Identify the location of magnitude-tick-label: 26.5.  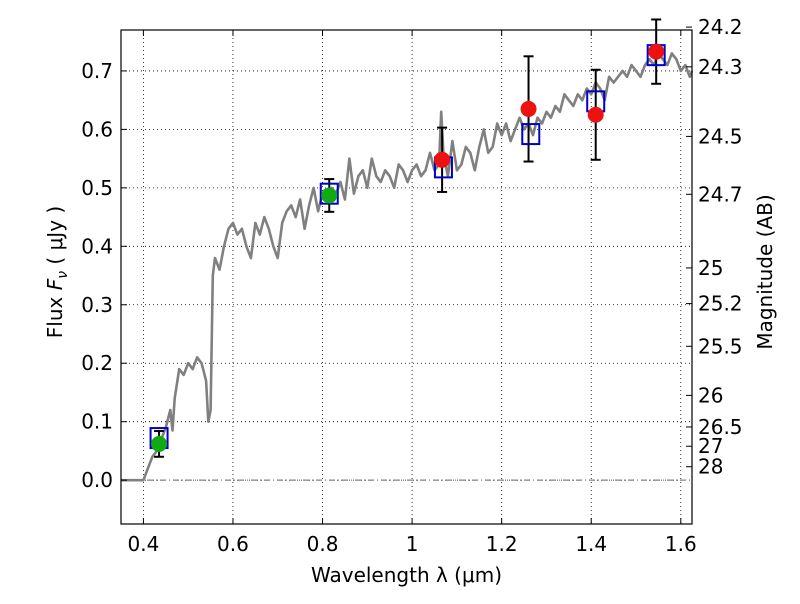
(720, 427).